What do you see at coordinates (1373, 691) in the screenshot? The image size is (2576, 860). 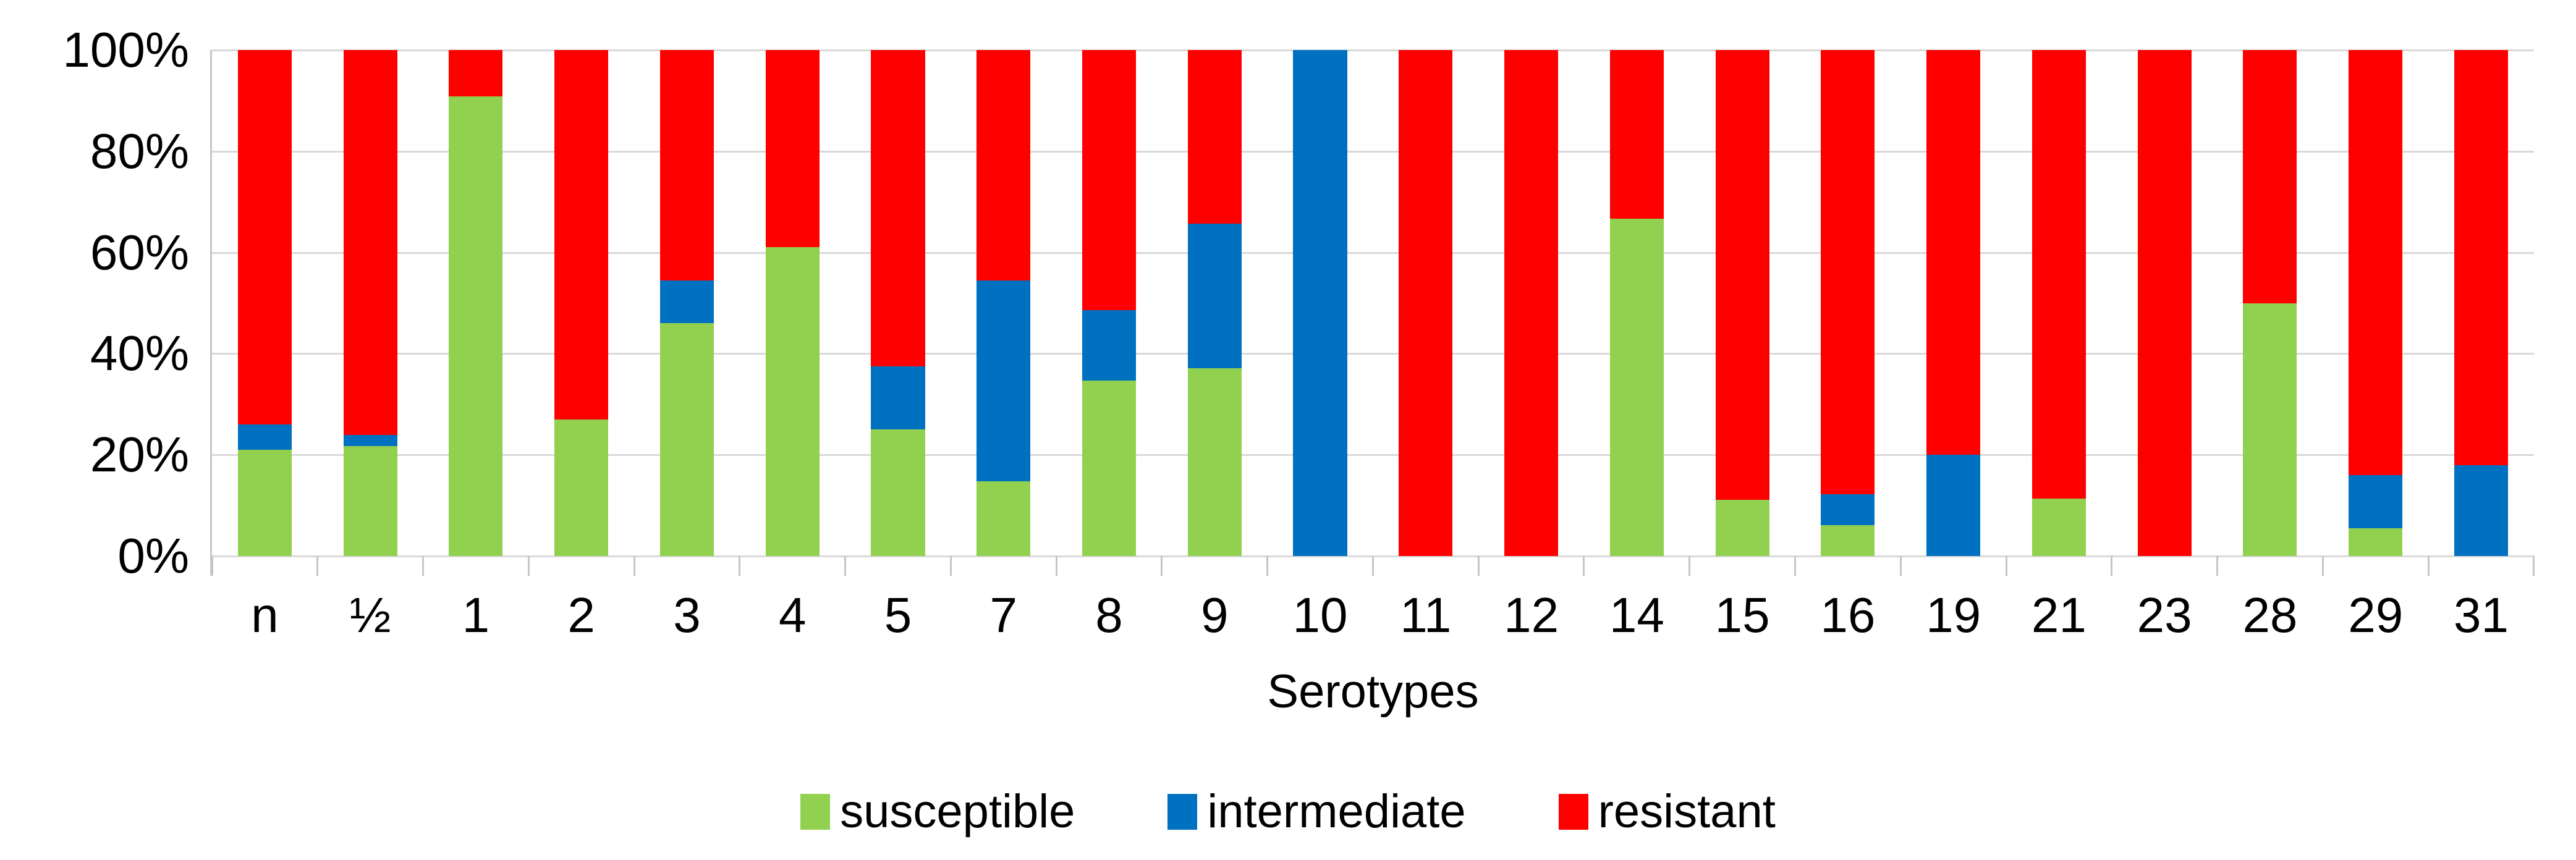 I see `x-axis-title: Serotypes` at bounding box center [1373, 691].